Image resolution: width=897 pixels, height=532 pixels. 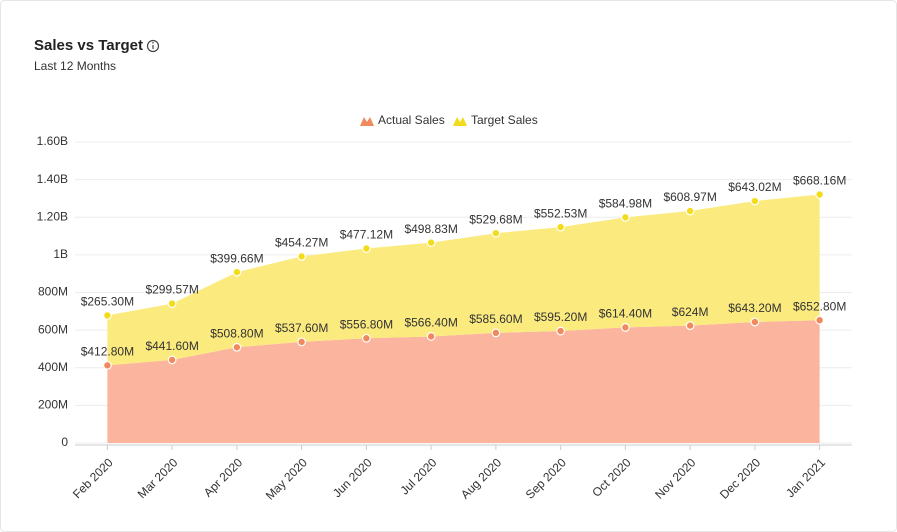 I want to click on y-tick-label: 1.40B, so click(x=52, y=179).